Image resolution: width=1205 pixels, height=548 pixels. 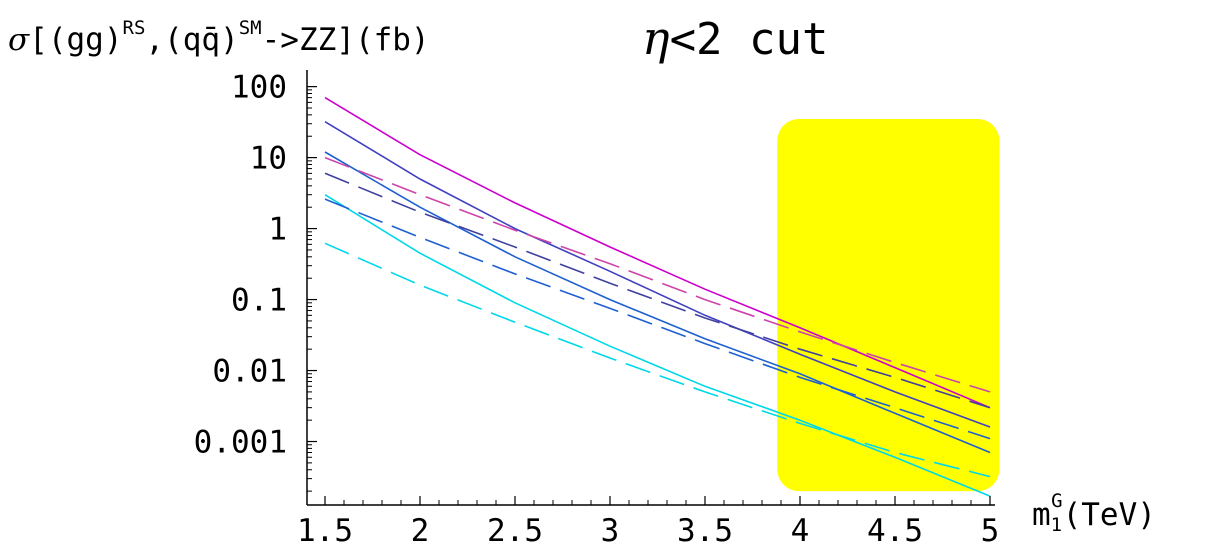 I want to click on y-tick-label: 0.01, so click(x=249, y=372).